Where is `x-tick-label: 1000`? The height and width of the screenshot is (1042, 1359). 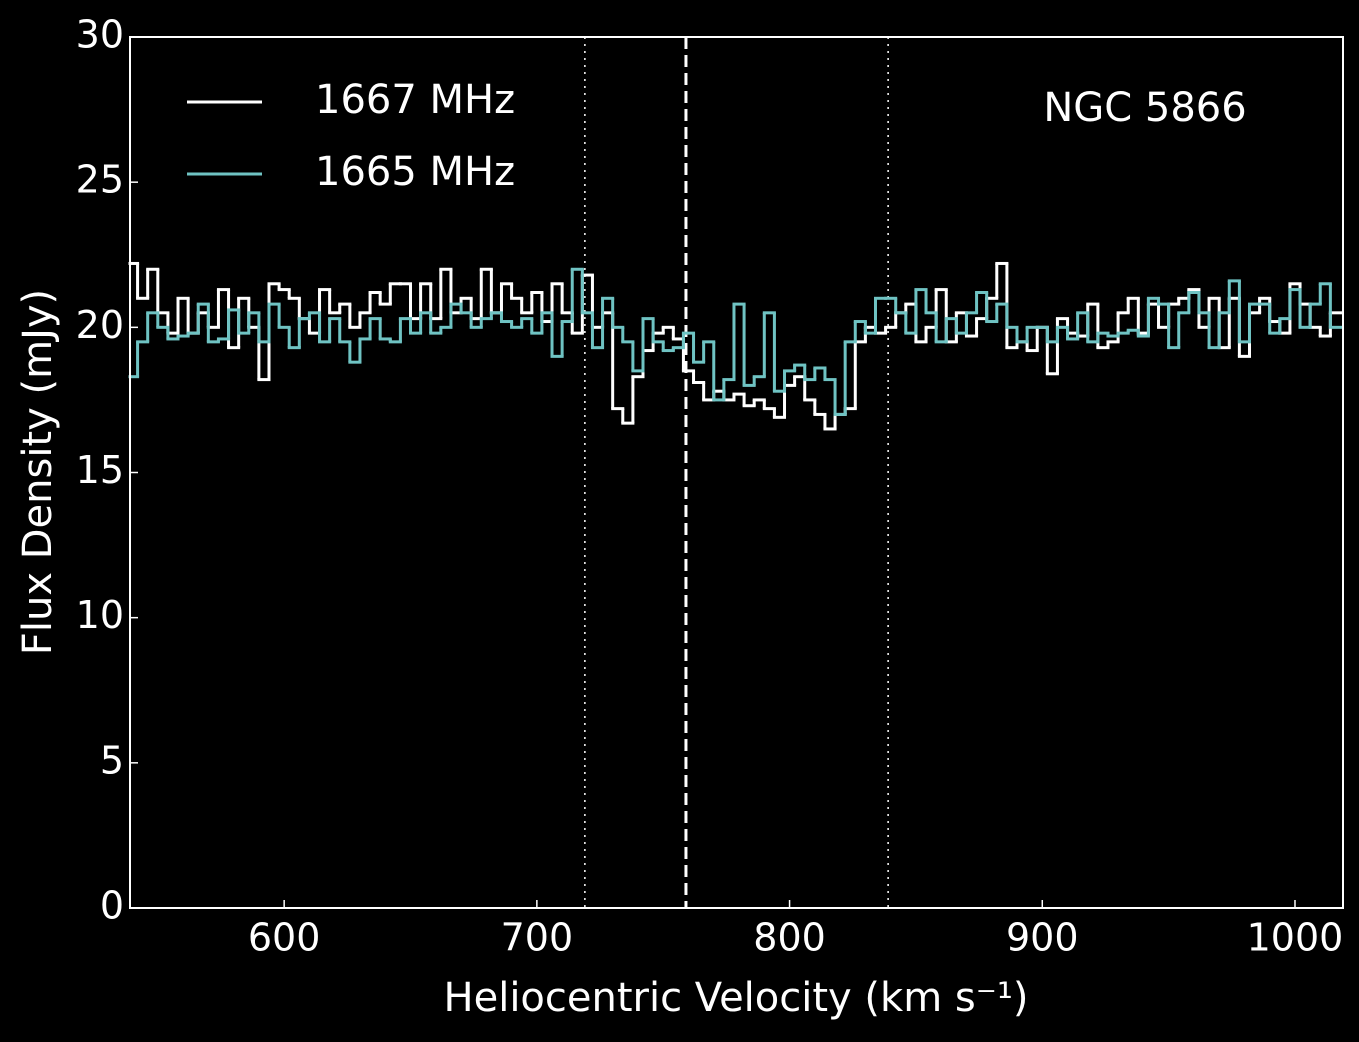
x-tick-label: 1000 is located at coordinates (1295, 938).